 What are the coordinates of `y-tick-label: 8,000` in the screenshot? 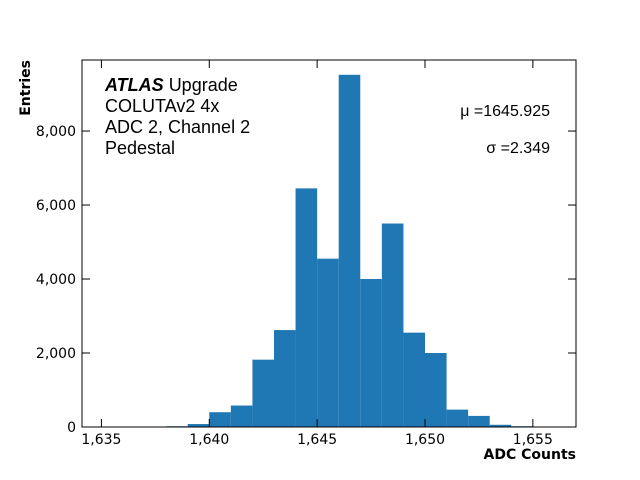 It's located at (56, 132).